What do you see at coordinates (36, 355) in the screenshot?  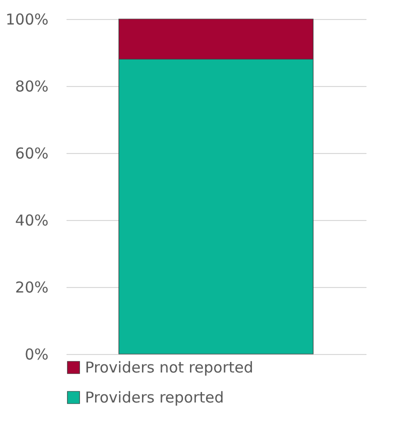 I see `y-tick-label: 0%` at bounding box center [36, 355].